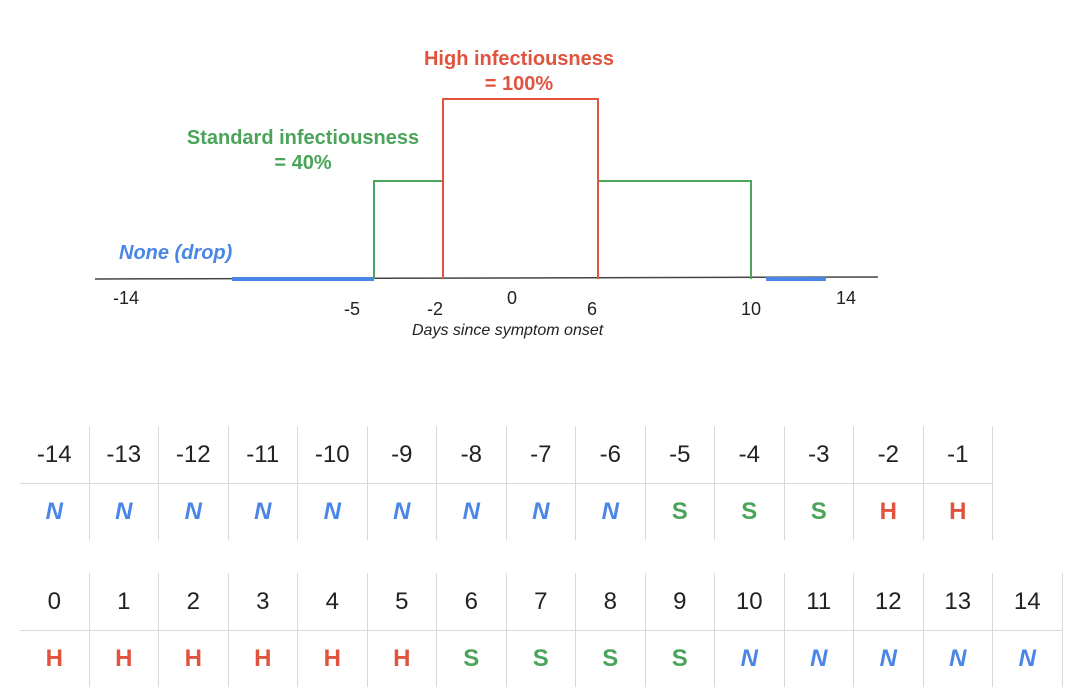 The width and height of the screenshot is (1081, 695). Describe the element at coordinates (957, 455) in the screenshot. I see `day-cell: -1` at that location.